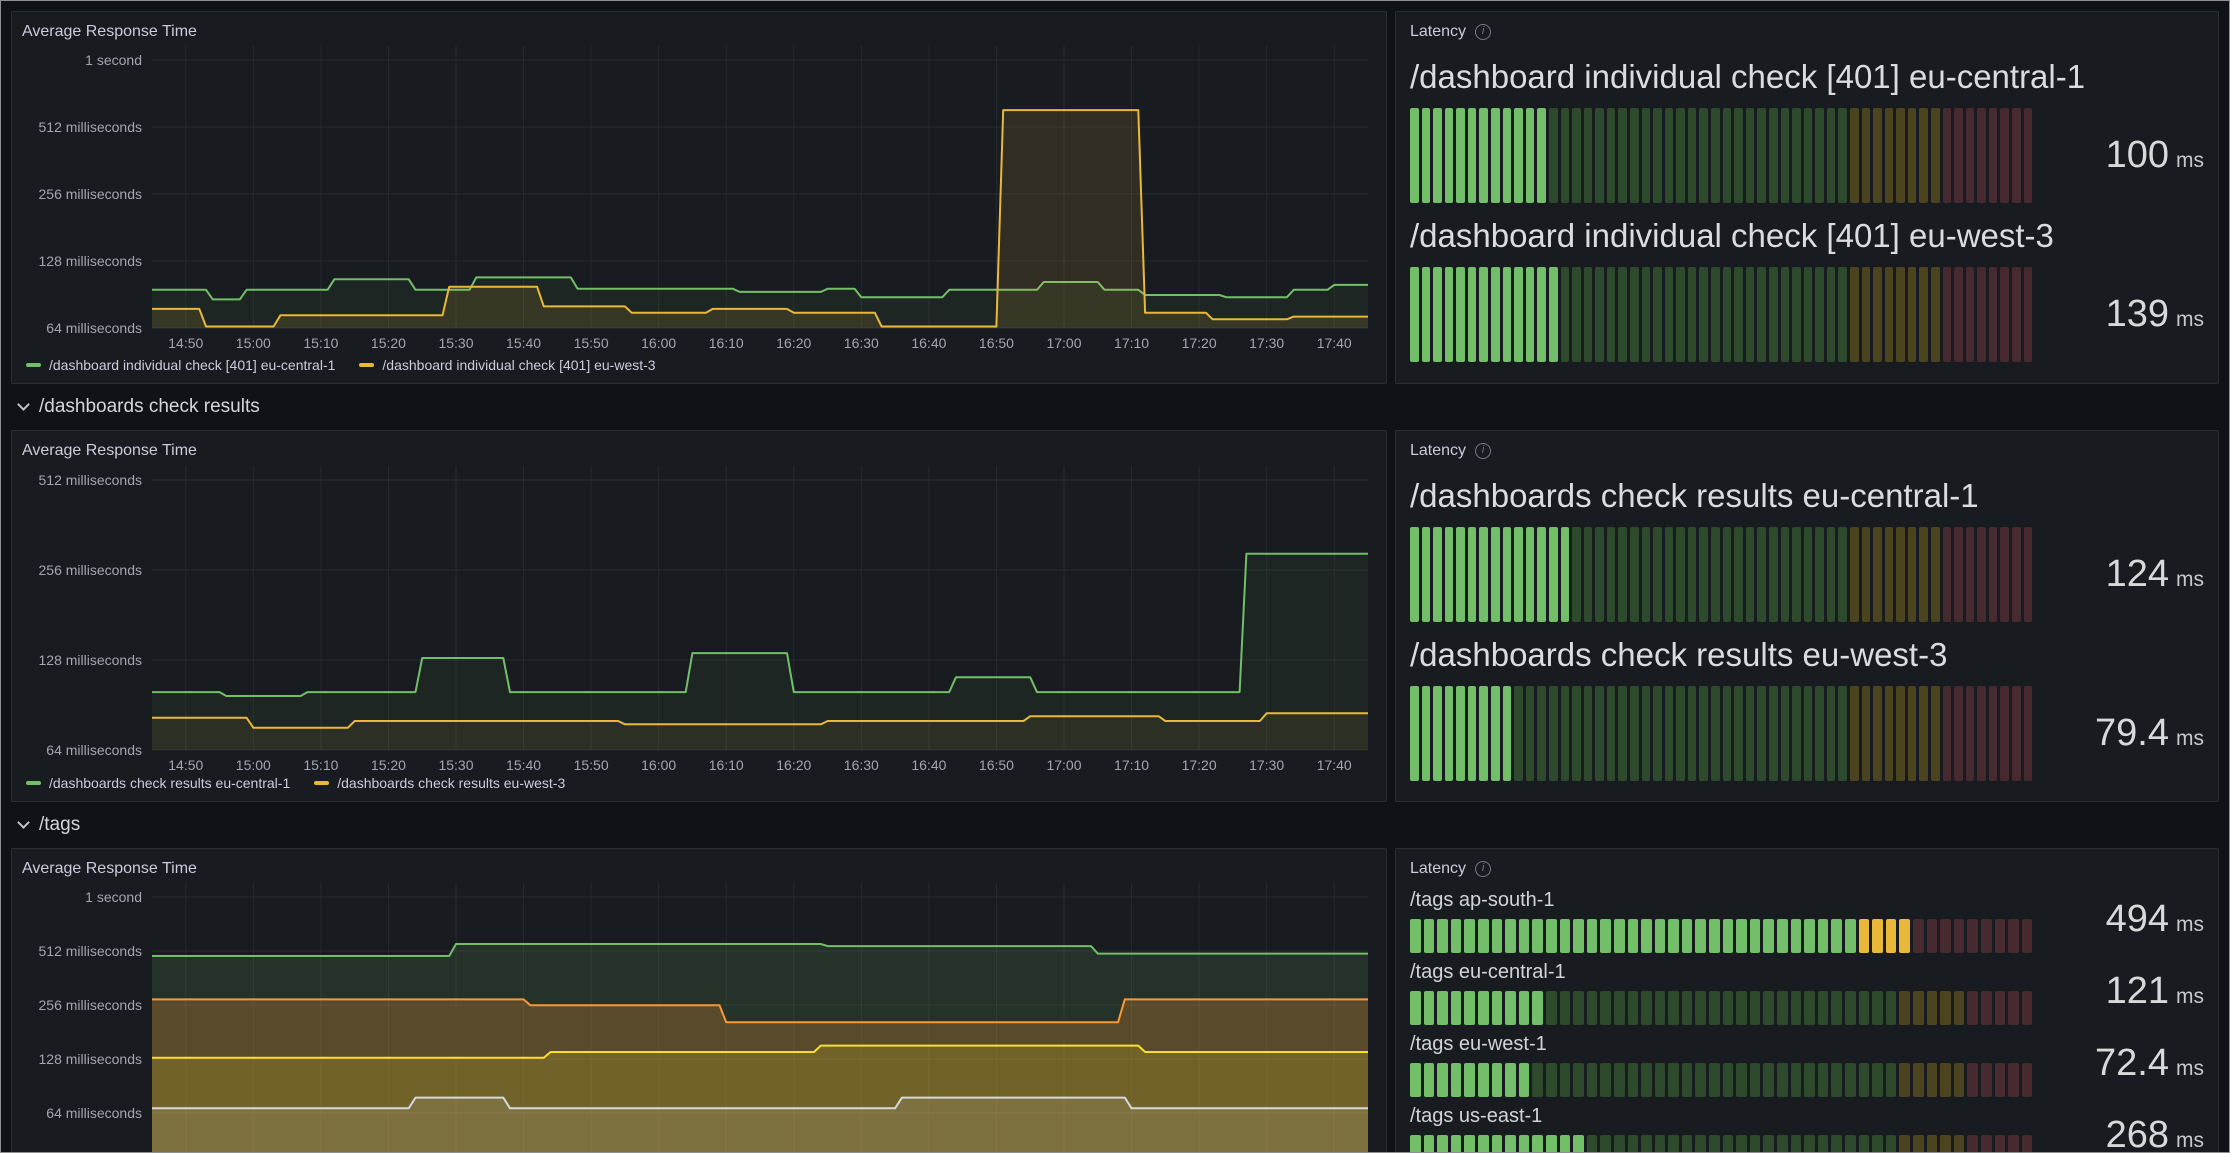 The image size is (2230, 1153). I want to click on chevron-down-icon, so click(23, 404).